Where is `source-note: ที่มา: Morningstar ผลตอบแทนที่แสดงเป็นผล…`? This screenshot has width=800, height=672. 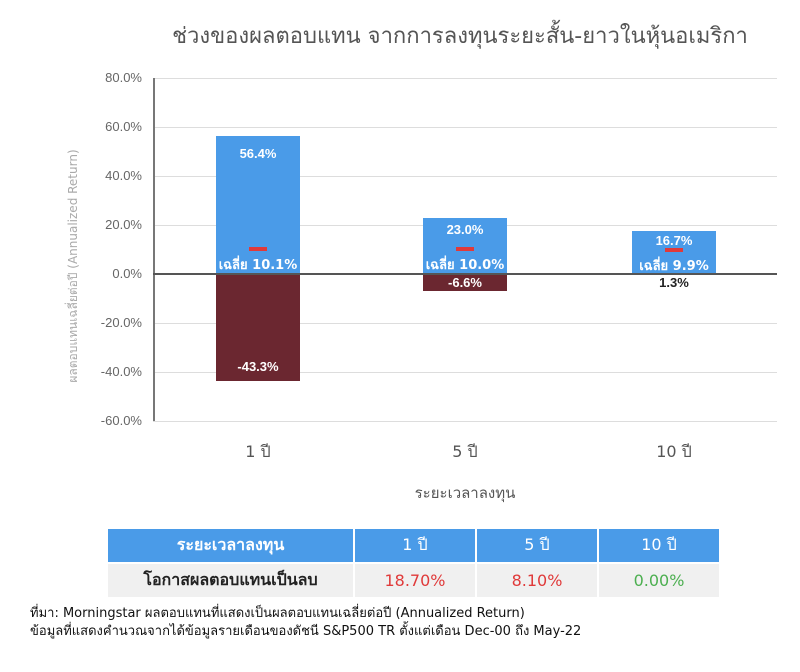 source-note: ที่มา: Morningstar ผลตอบแทนที่แสดงเป็นผล… is located at coordinates (305, 623).